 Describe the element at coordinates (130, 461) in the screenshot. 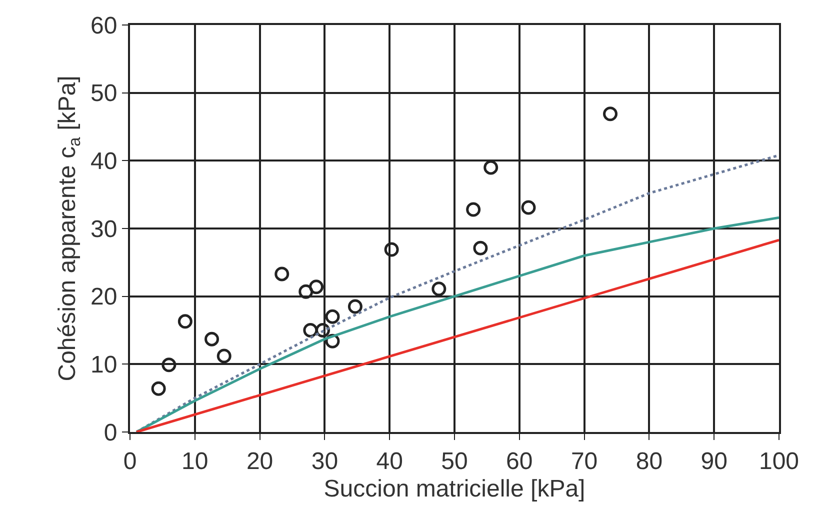

I see `x-tick-label: 0` at that location.